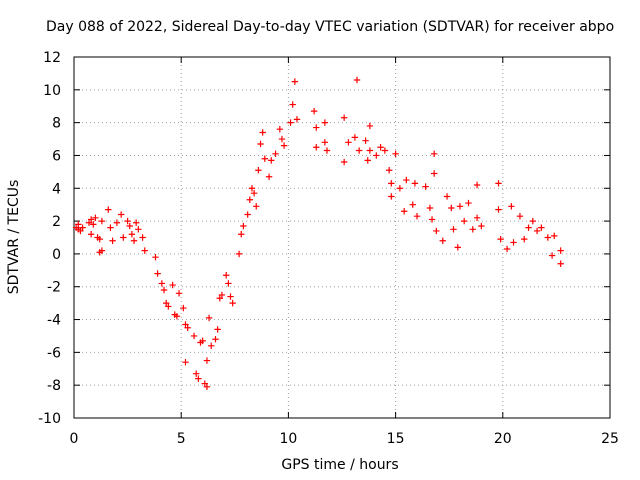 This screenshot has height=480, width=640. I want to click on y-tick-label-10: 10, so click(52, 91).